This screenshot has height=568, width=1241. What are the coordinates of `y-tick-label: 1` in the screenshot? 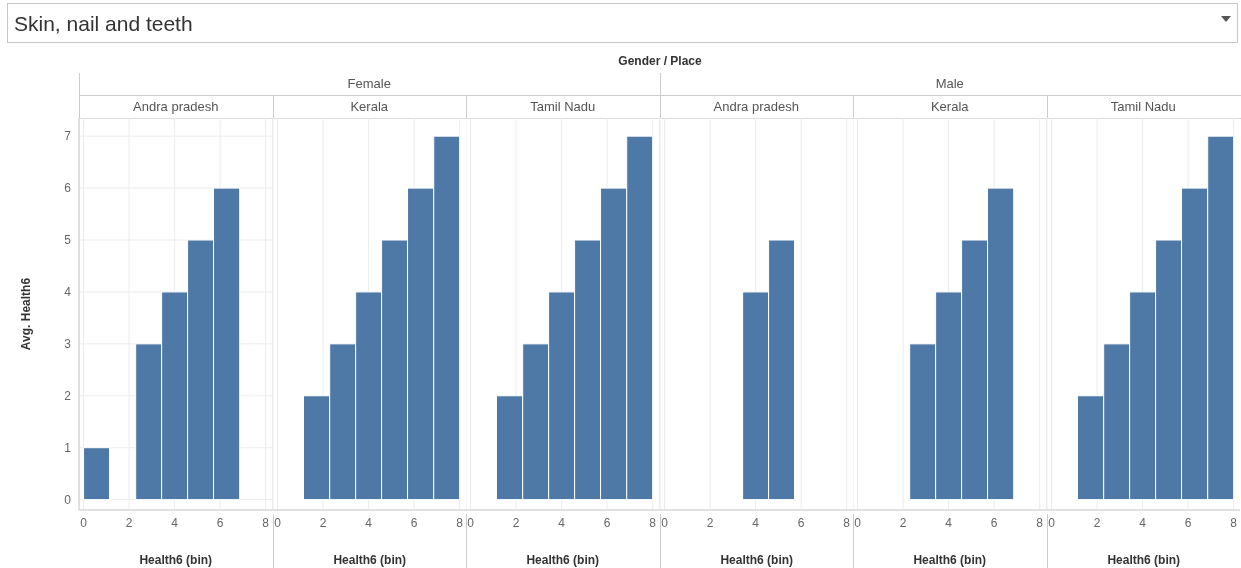 It's located at (68, 447).